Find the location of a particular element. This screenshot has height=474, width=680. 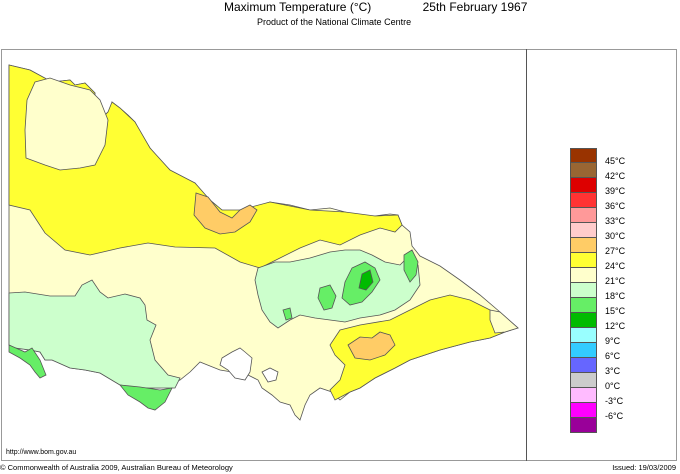

legend-item: 27°C is located at coordinates (610, 247).